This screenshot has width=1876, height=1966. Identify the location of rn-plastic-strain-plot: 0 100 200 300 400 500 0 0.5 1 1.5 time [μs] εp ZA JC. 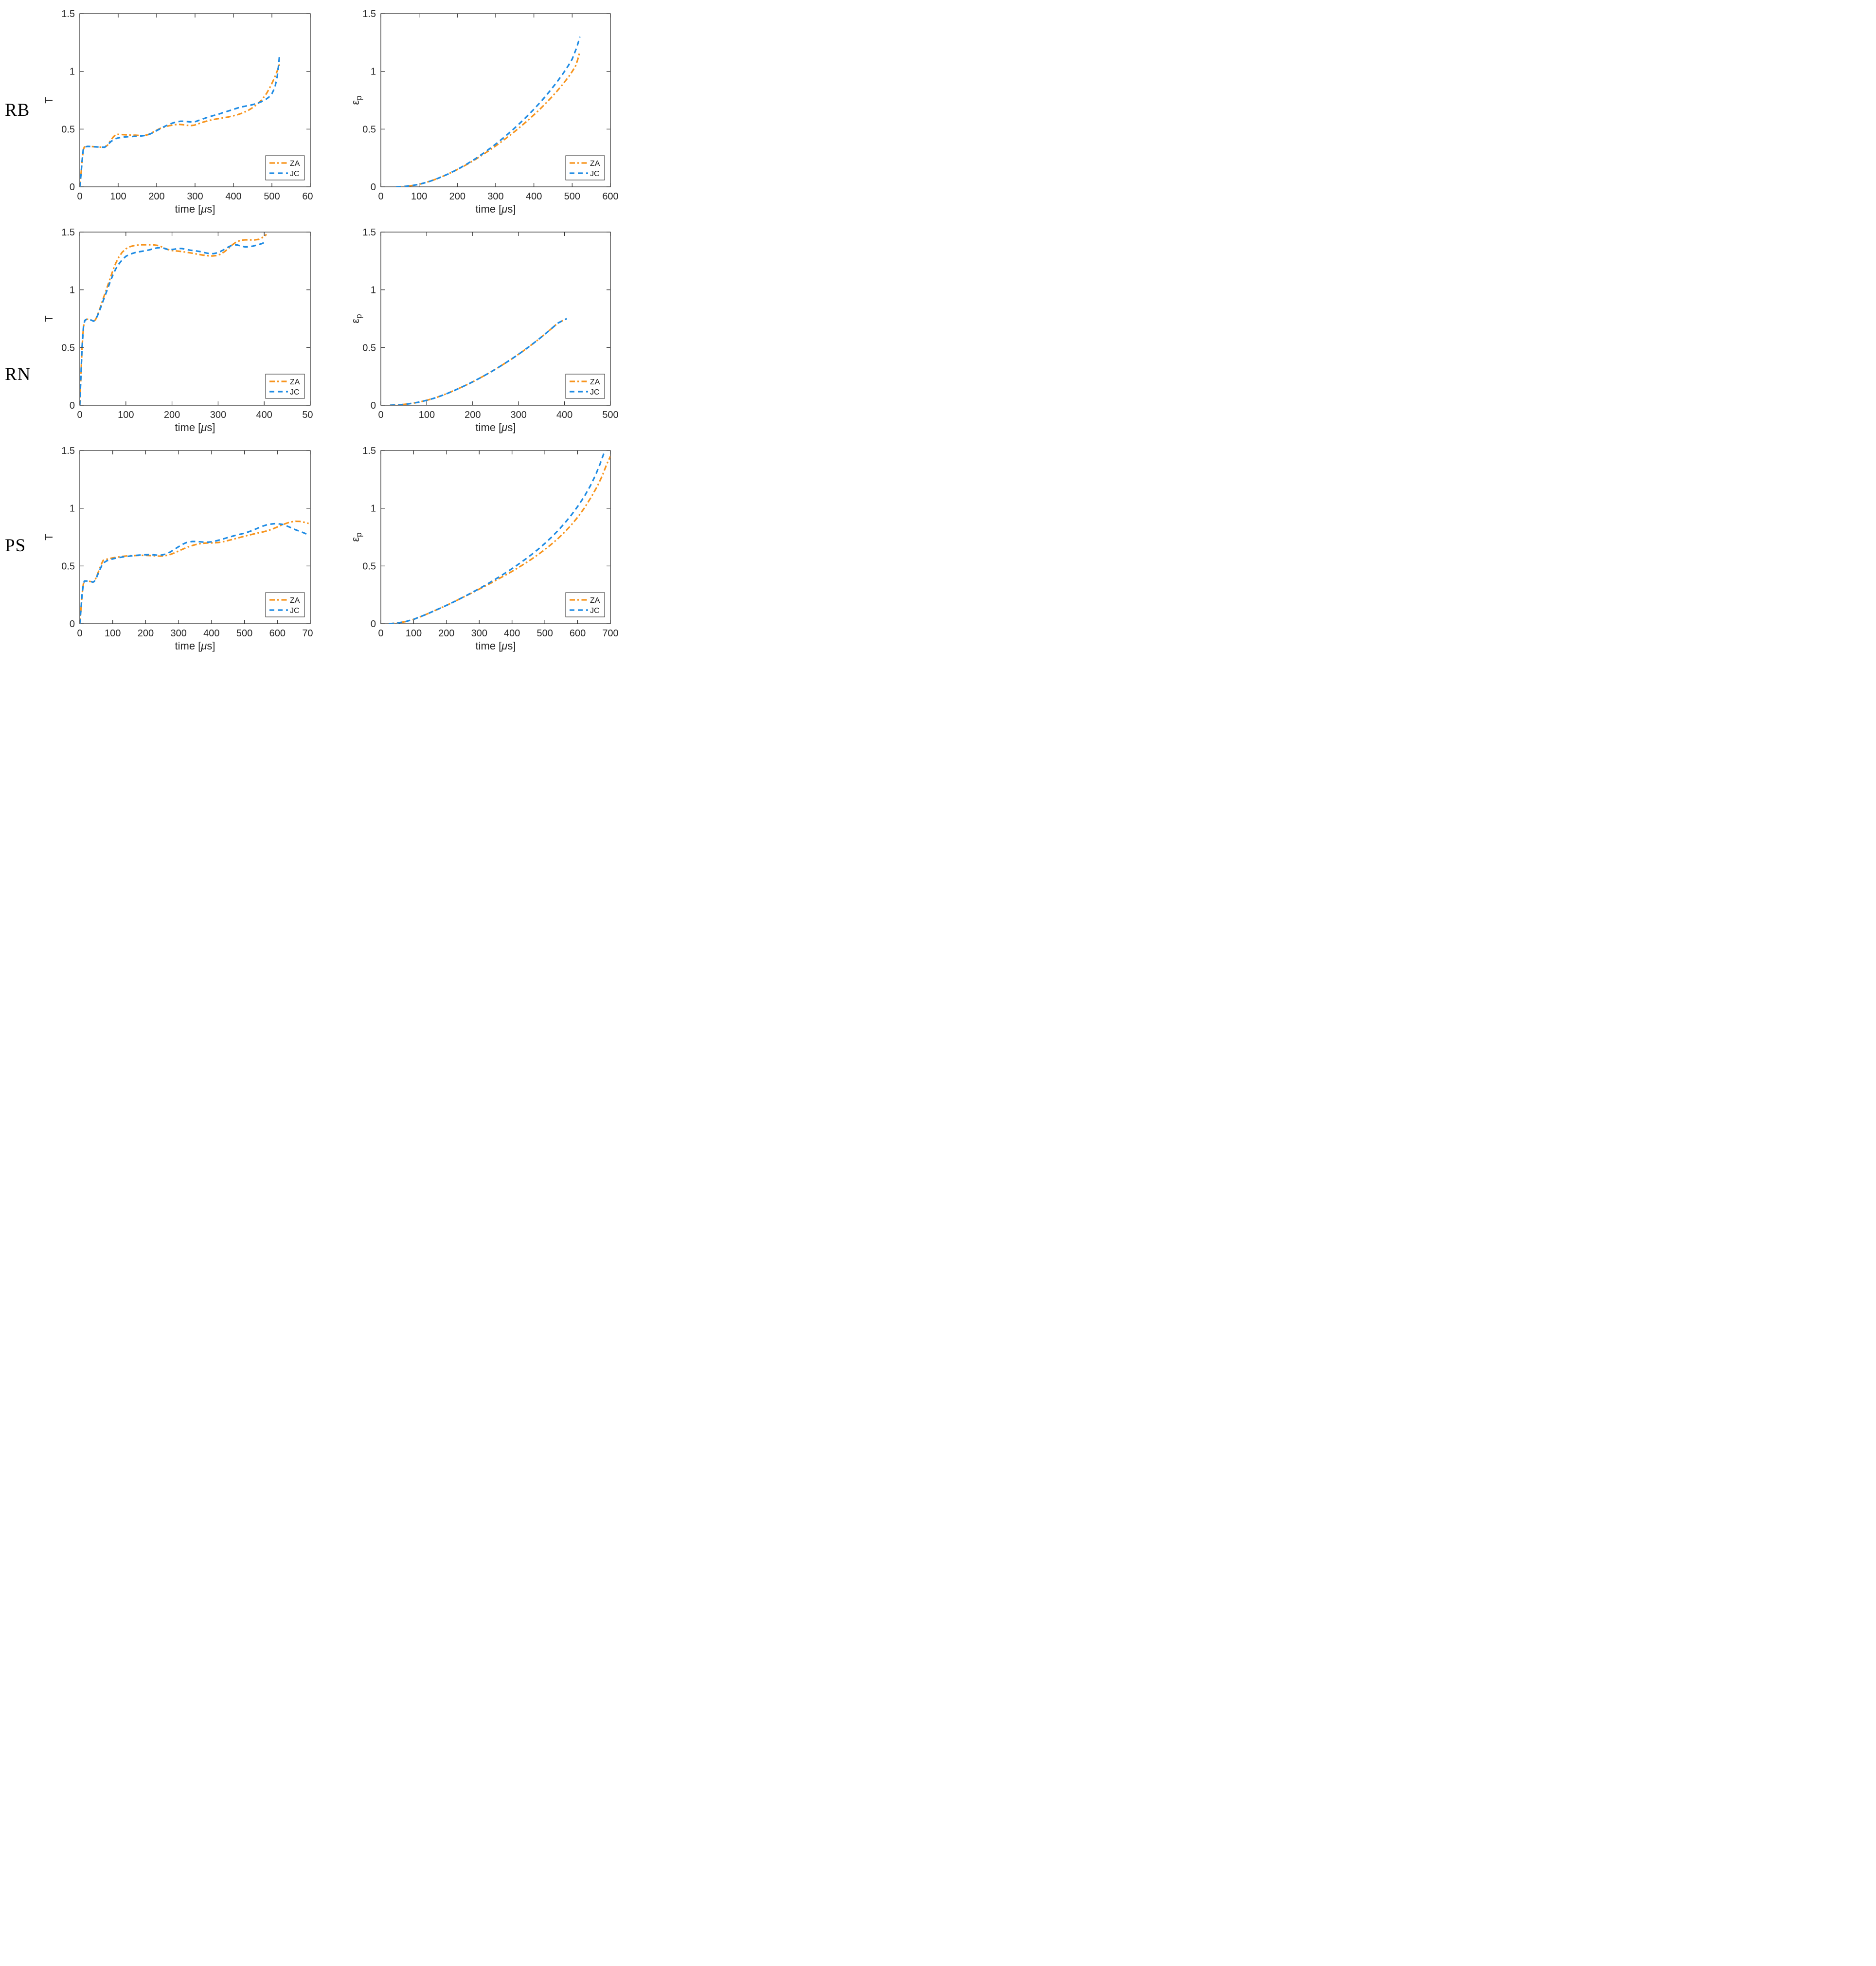
(484, 330).